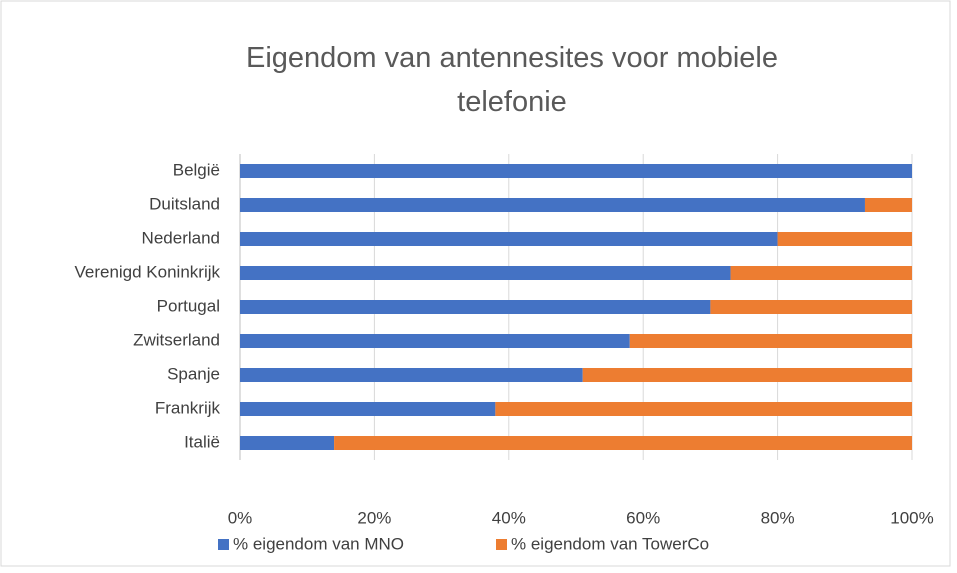 This screenshot has width=957, height=573. I want to click on legend-label: % eigendom van MNO, so click(318, 543).